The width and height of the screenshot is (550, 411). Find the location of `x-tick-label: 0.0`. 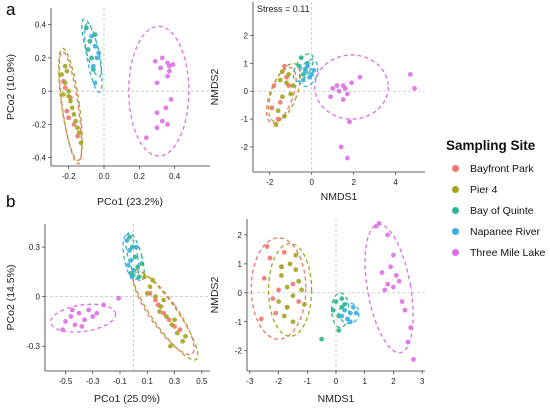

x-tick-label: 0.0 is located at coordinates (104, 176).